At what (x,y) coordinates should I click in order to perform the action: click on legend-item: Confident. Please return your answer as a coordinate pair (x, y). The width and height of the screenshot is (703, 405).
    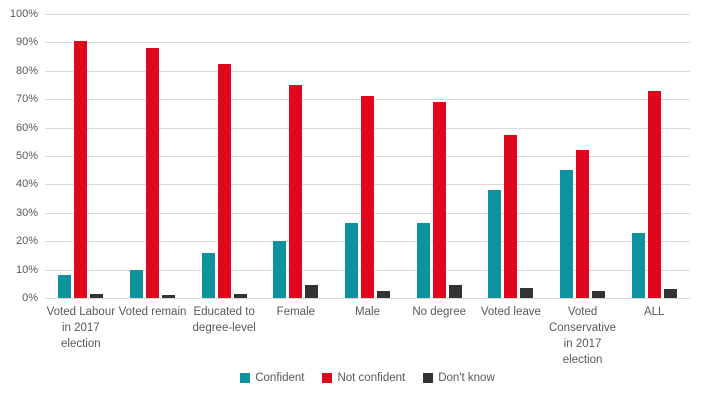
    Looking at the image, I should click on (272, 378).